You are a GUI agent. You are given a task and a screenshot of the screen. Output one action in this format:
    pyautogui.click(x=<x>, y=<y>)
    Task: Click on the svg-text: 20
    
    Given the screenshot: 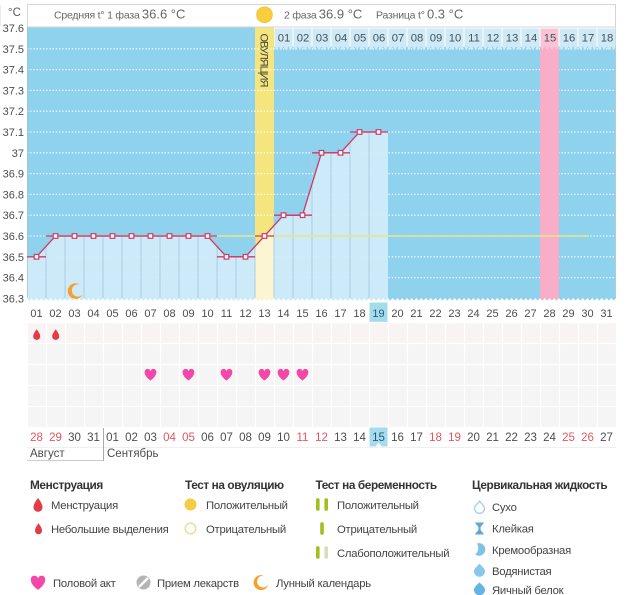 What is the action you would take?
    pyautogui.click(x=473, y=438)
    